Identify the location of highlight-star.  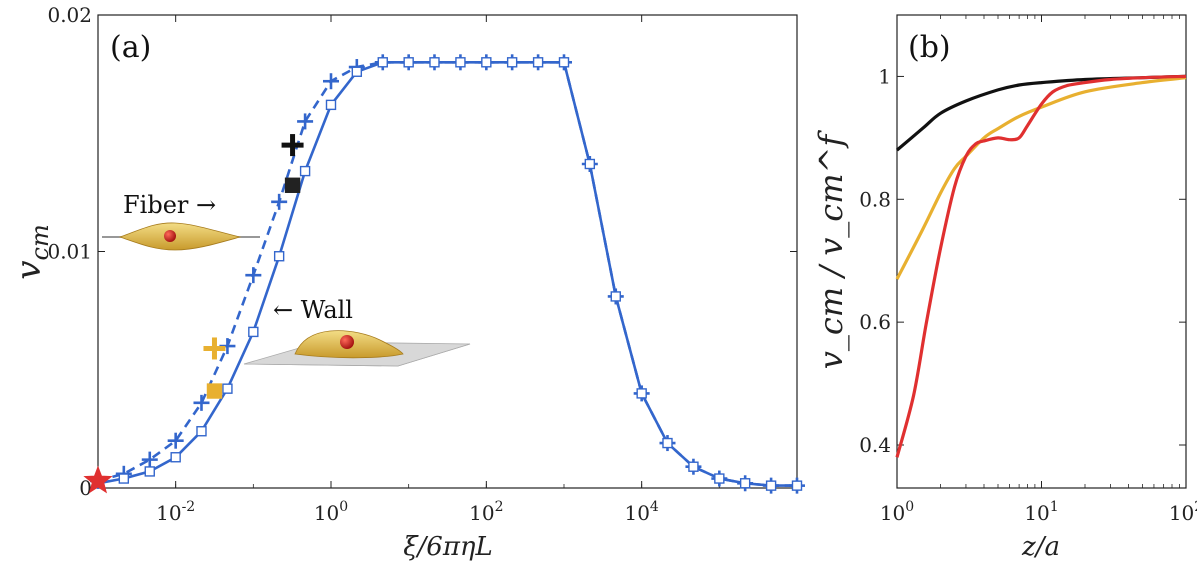
(98, 479).